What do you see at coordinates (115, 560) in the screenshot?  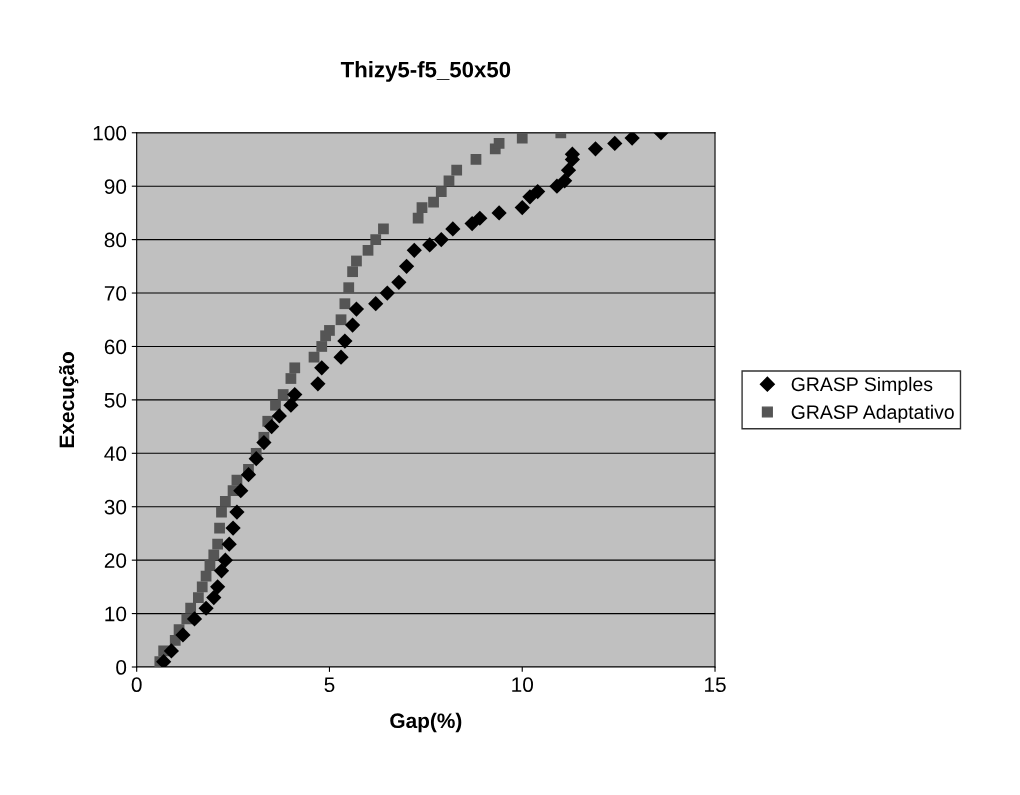 I see `y-tick-label: 20` at bounding box center [115, 560].